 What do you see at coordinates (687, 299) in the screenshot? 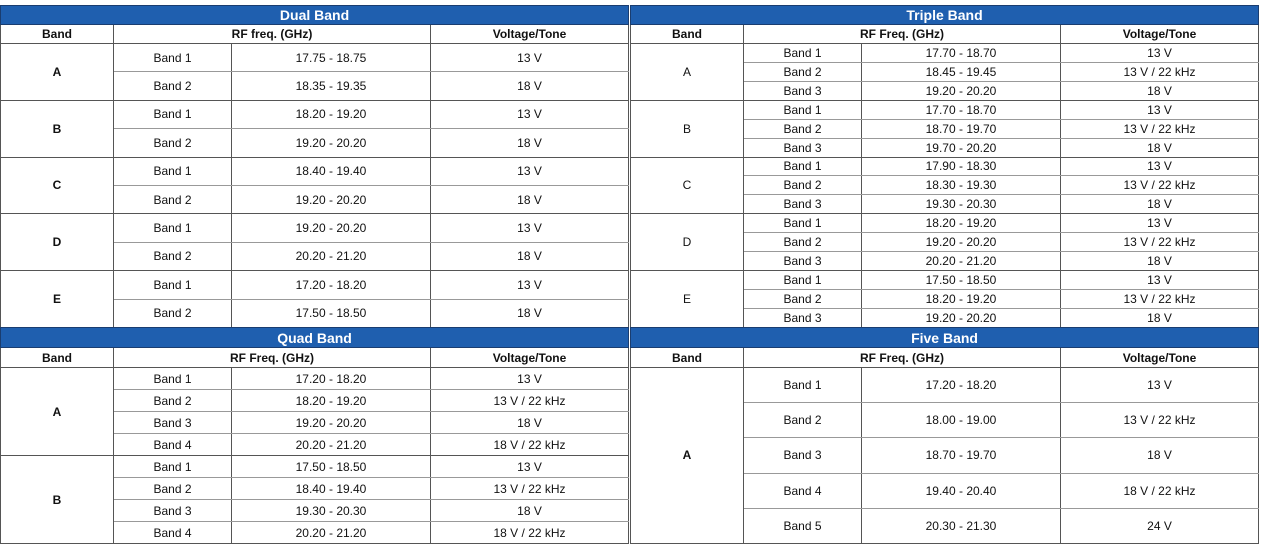
I see `band-group-label: E` at bounding box center [687, 299].